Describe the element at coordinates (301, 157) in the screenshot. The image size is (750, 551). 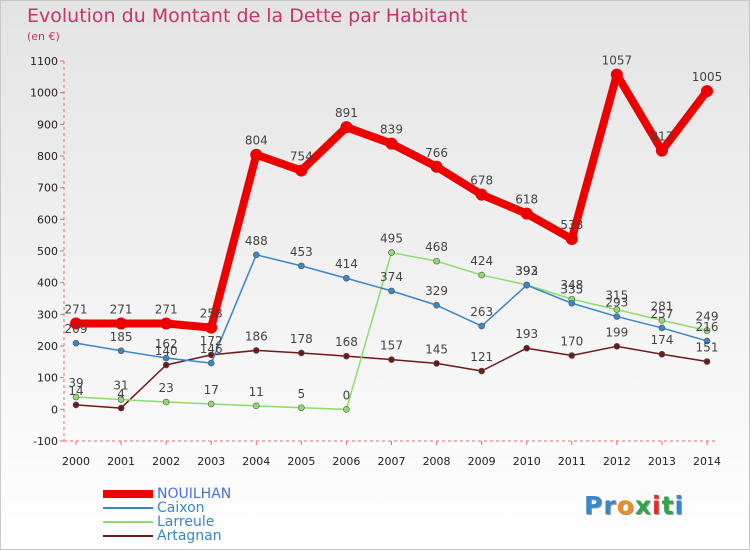
I see `data-label: 754` at that location.